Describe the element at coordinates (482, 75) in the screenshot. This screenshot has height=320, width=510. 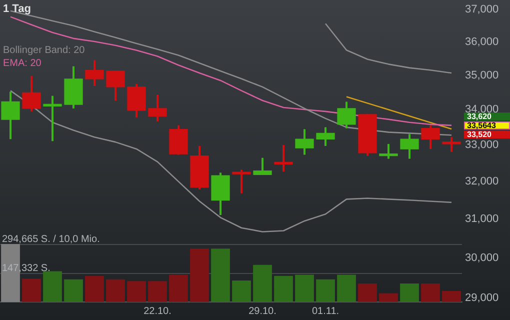
I see `y-tick-label: 35,000` at that location.